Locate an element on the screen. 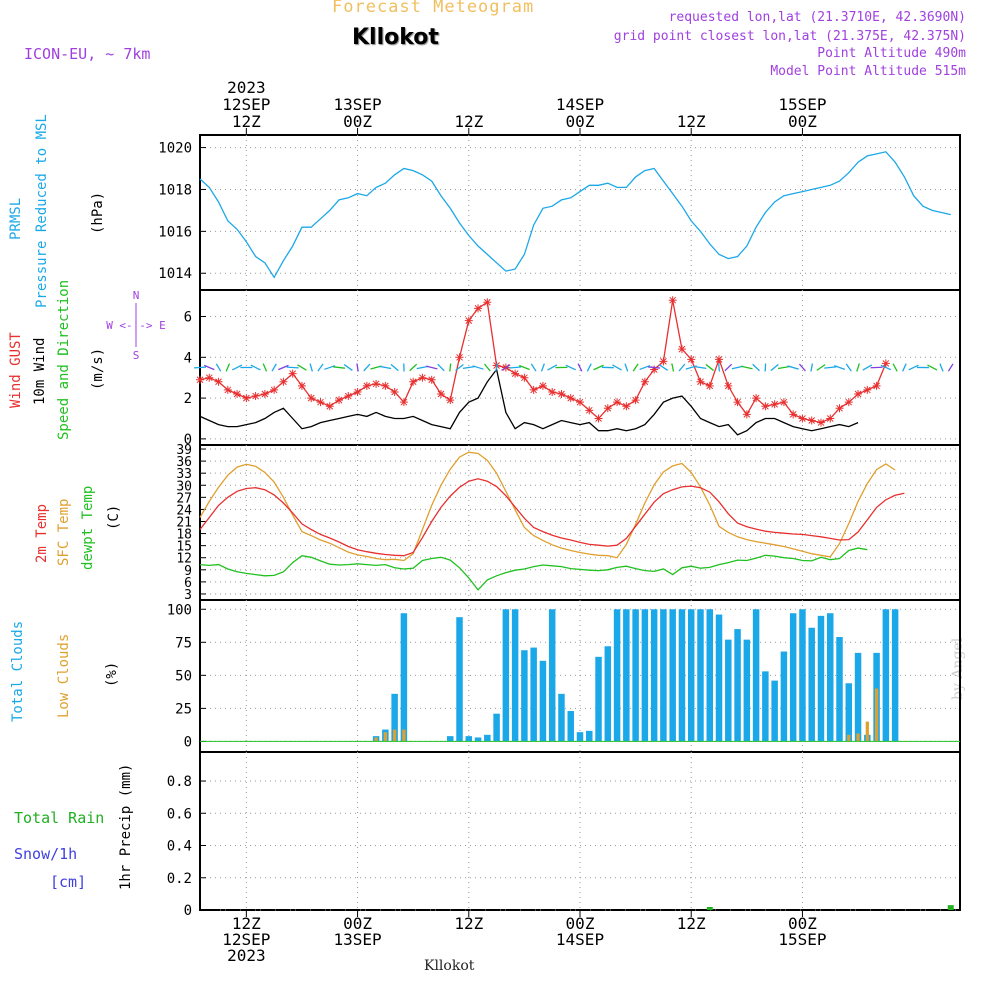 The image size is (1000, 1000). clouds-ytick-label: 100 is located at coordinates (179, 610).